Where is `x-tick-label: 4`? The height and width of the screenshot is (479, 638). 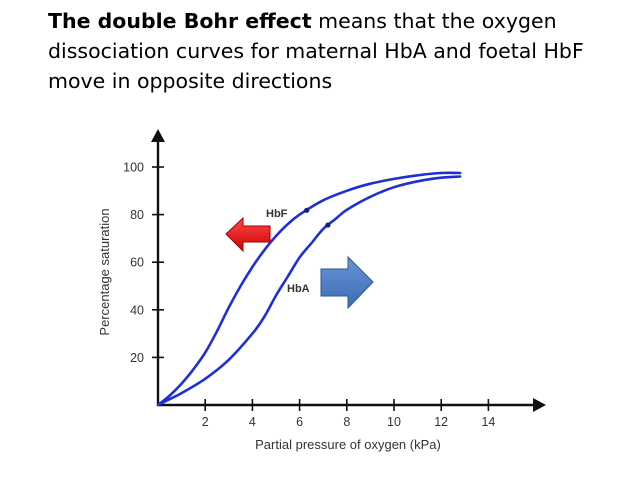
x-tick-label: 4 is located at coordinates (252, 422).